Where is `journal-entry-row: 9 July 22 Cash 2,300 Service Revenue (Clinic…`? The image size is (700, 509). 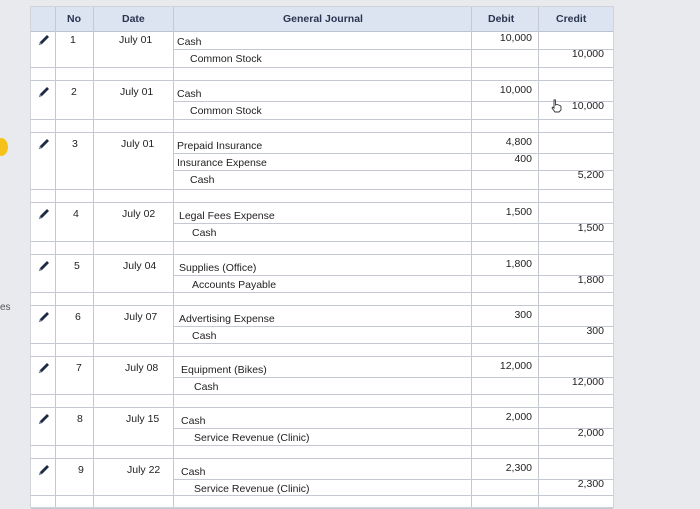
journal-entry-row: 9 July 22 Cash 2,300 Service Revenue (Clinic… is located at coordinates (322, 484).